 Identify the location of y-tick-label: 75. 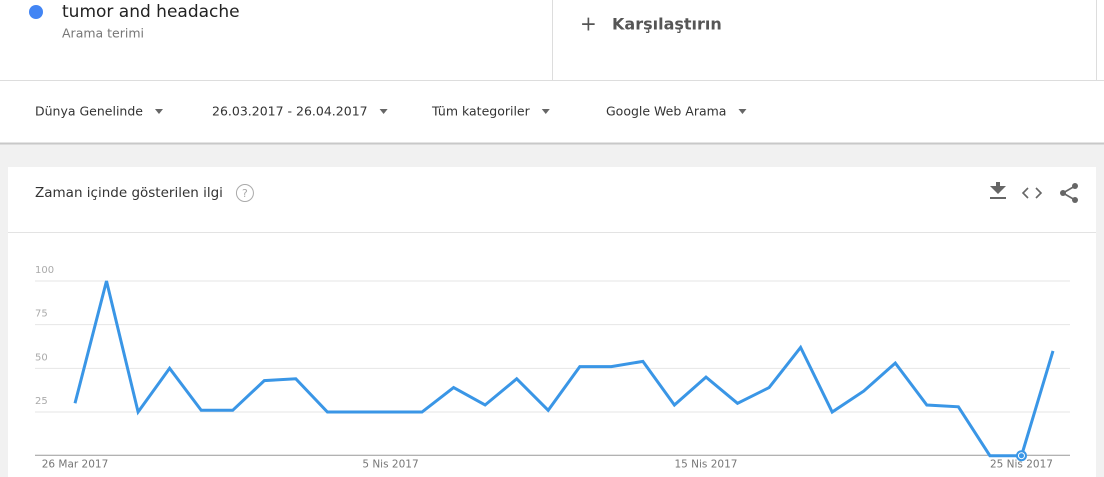
(41, 314).